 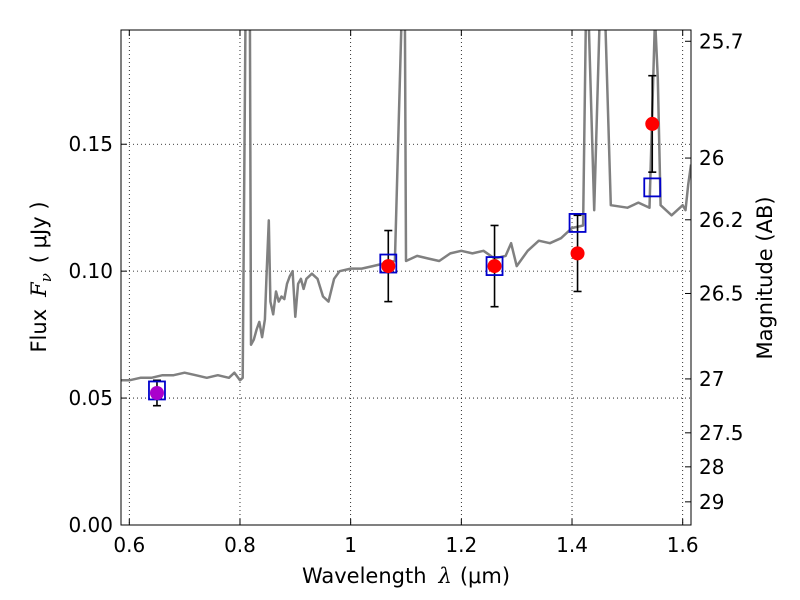 I want to click on magnitude-tick-label: 25.7, so click(x=721, y=41).